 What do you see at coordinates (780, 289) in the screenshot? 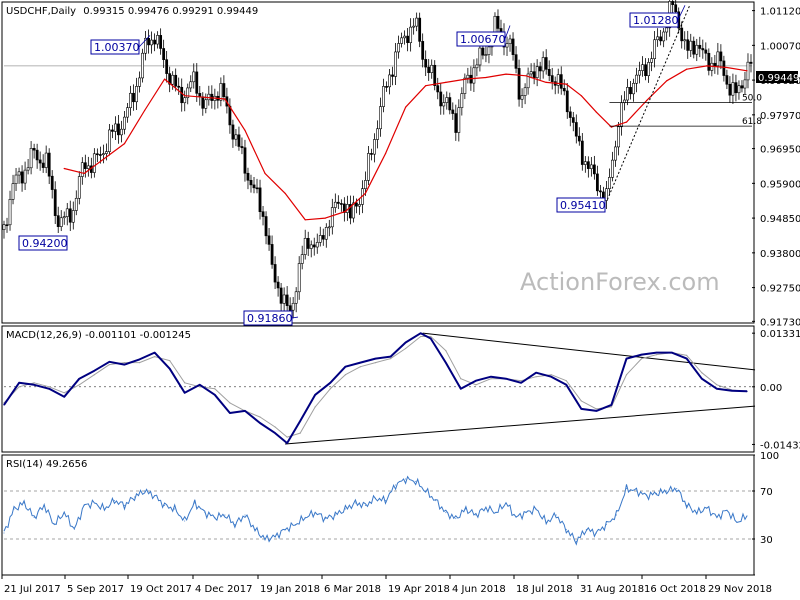
I see `y-tick-label: 0.92750` at bounding box center [780, 289].